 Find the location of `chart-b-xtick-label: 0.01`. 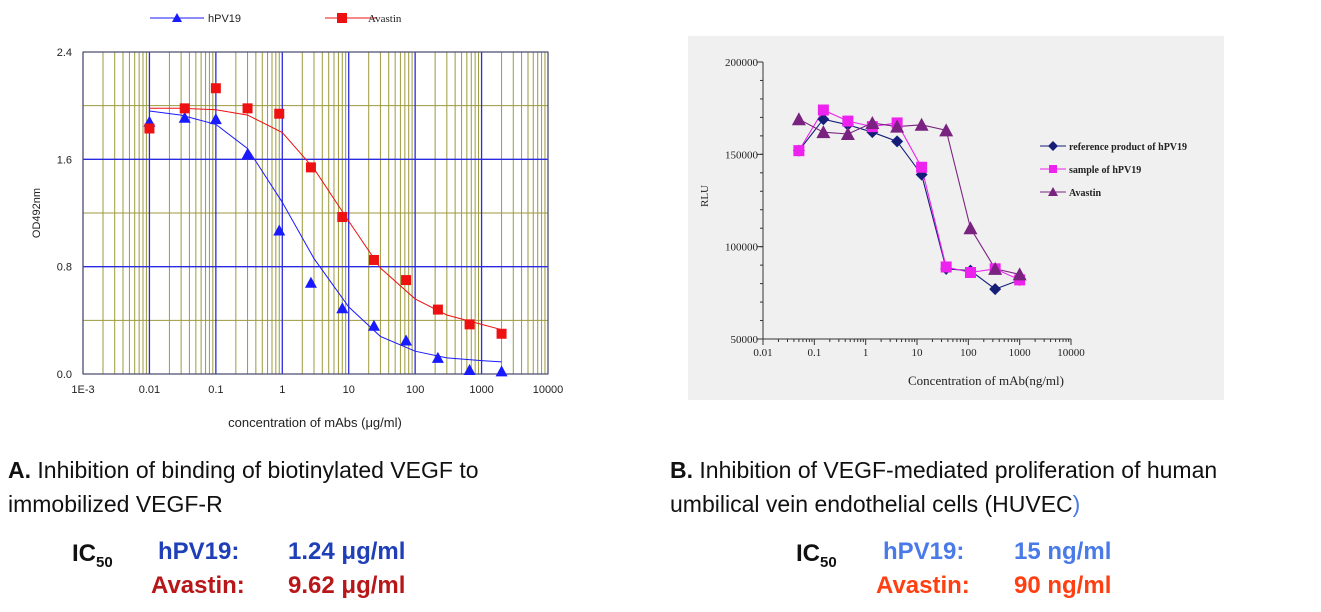

chart-b-xtick-label: 0.01 is located at coordinates (762, 353).